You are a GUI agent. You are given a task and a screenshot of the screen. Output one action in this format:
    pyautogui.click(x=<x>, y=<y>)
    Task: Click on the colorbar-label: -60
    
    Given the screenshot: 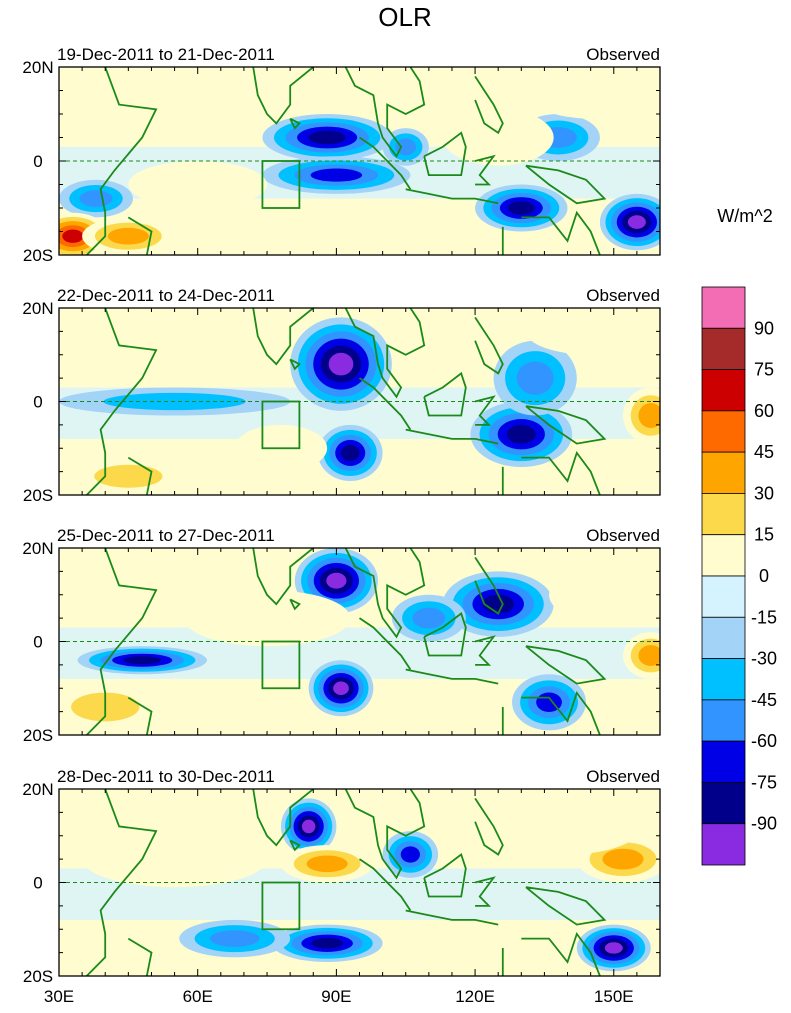 What is the action you would take?
    pyautogui.click(x=764, y=741)
    